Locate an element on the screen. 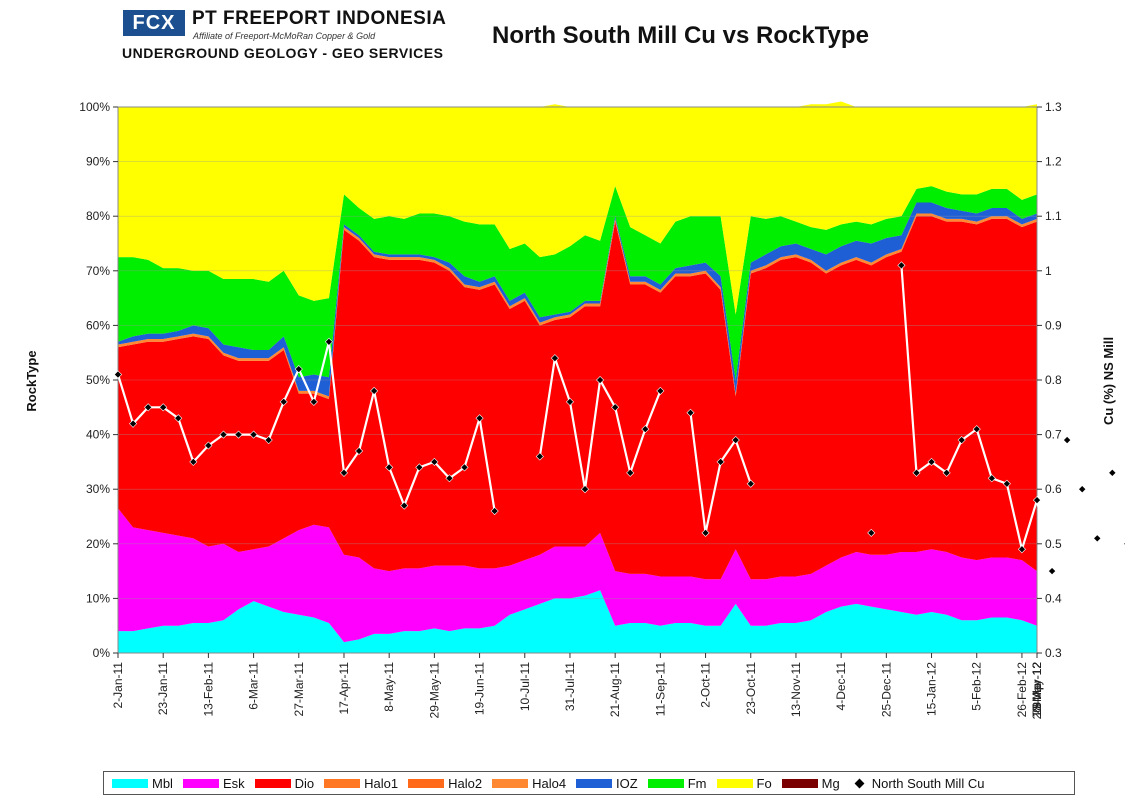  y-tick-label: 20% is located at coordinates (98, 544).